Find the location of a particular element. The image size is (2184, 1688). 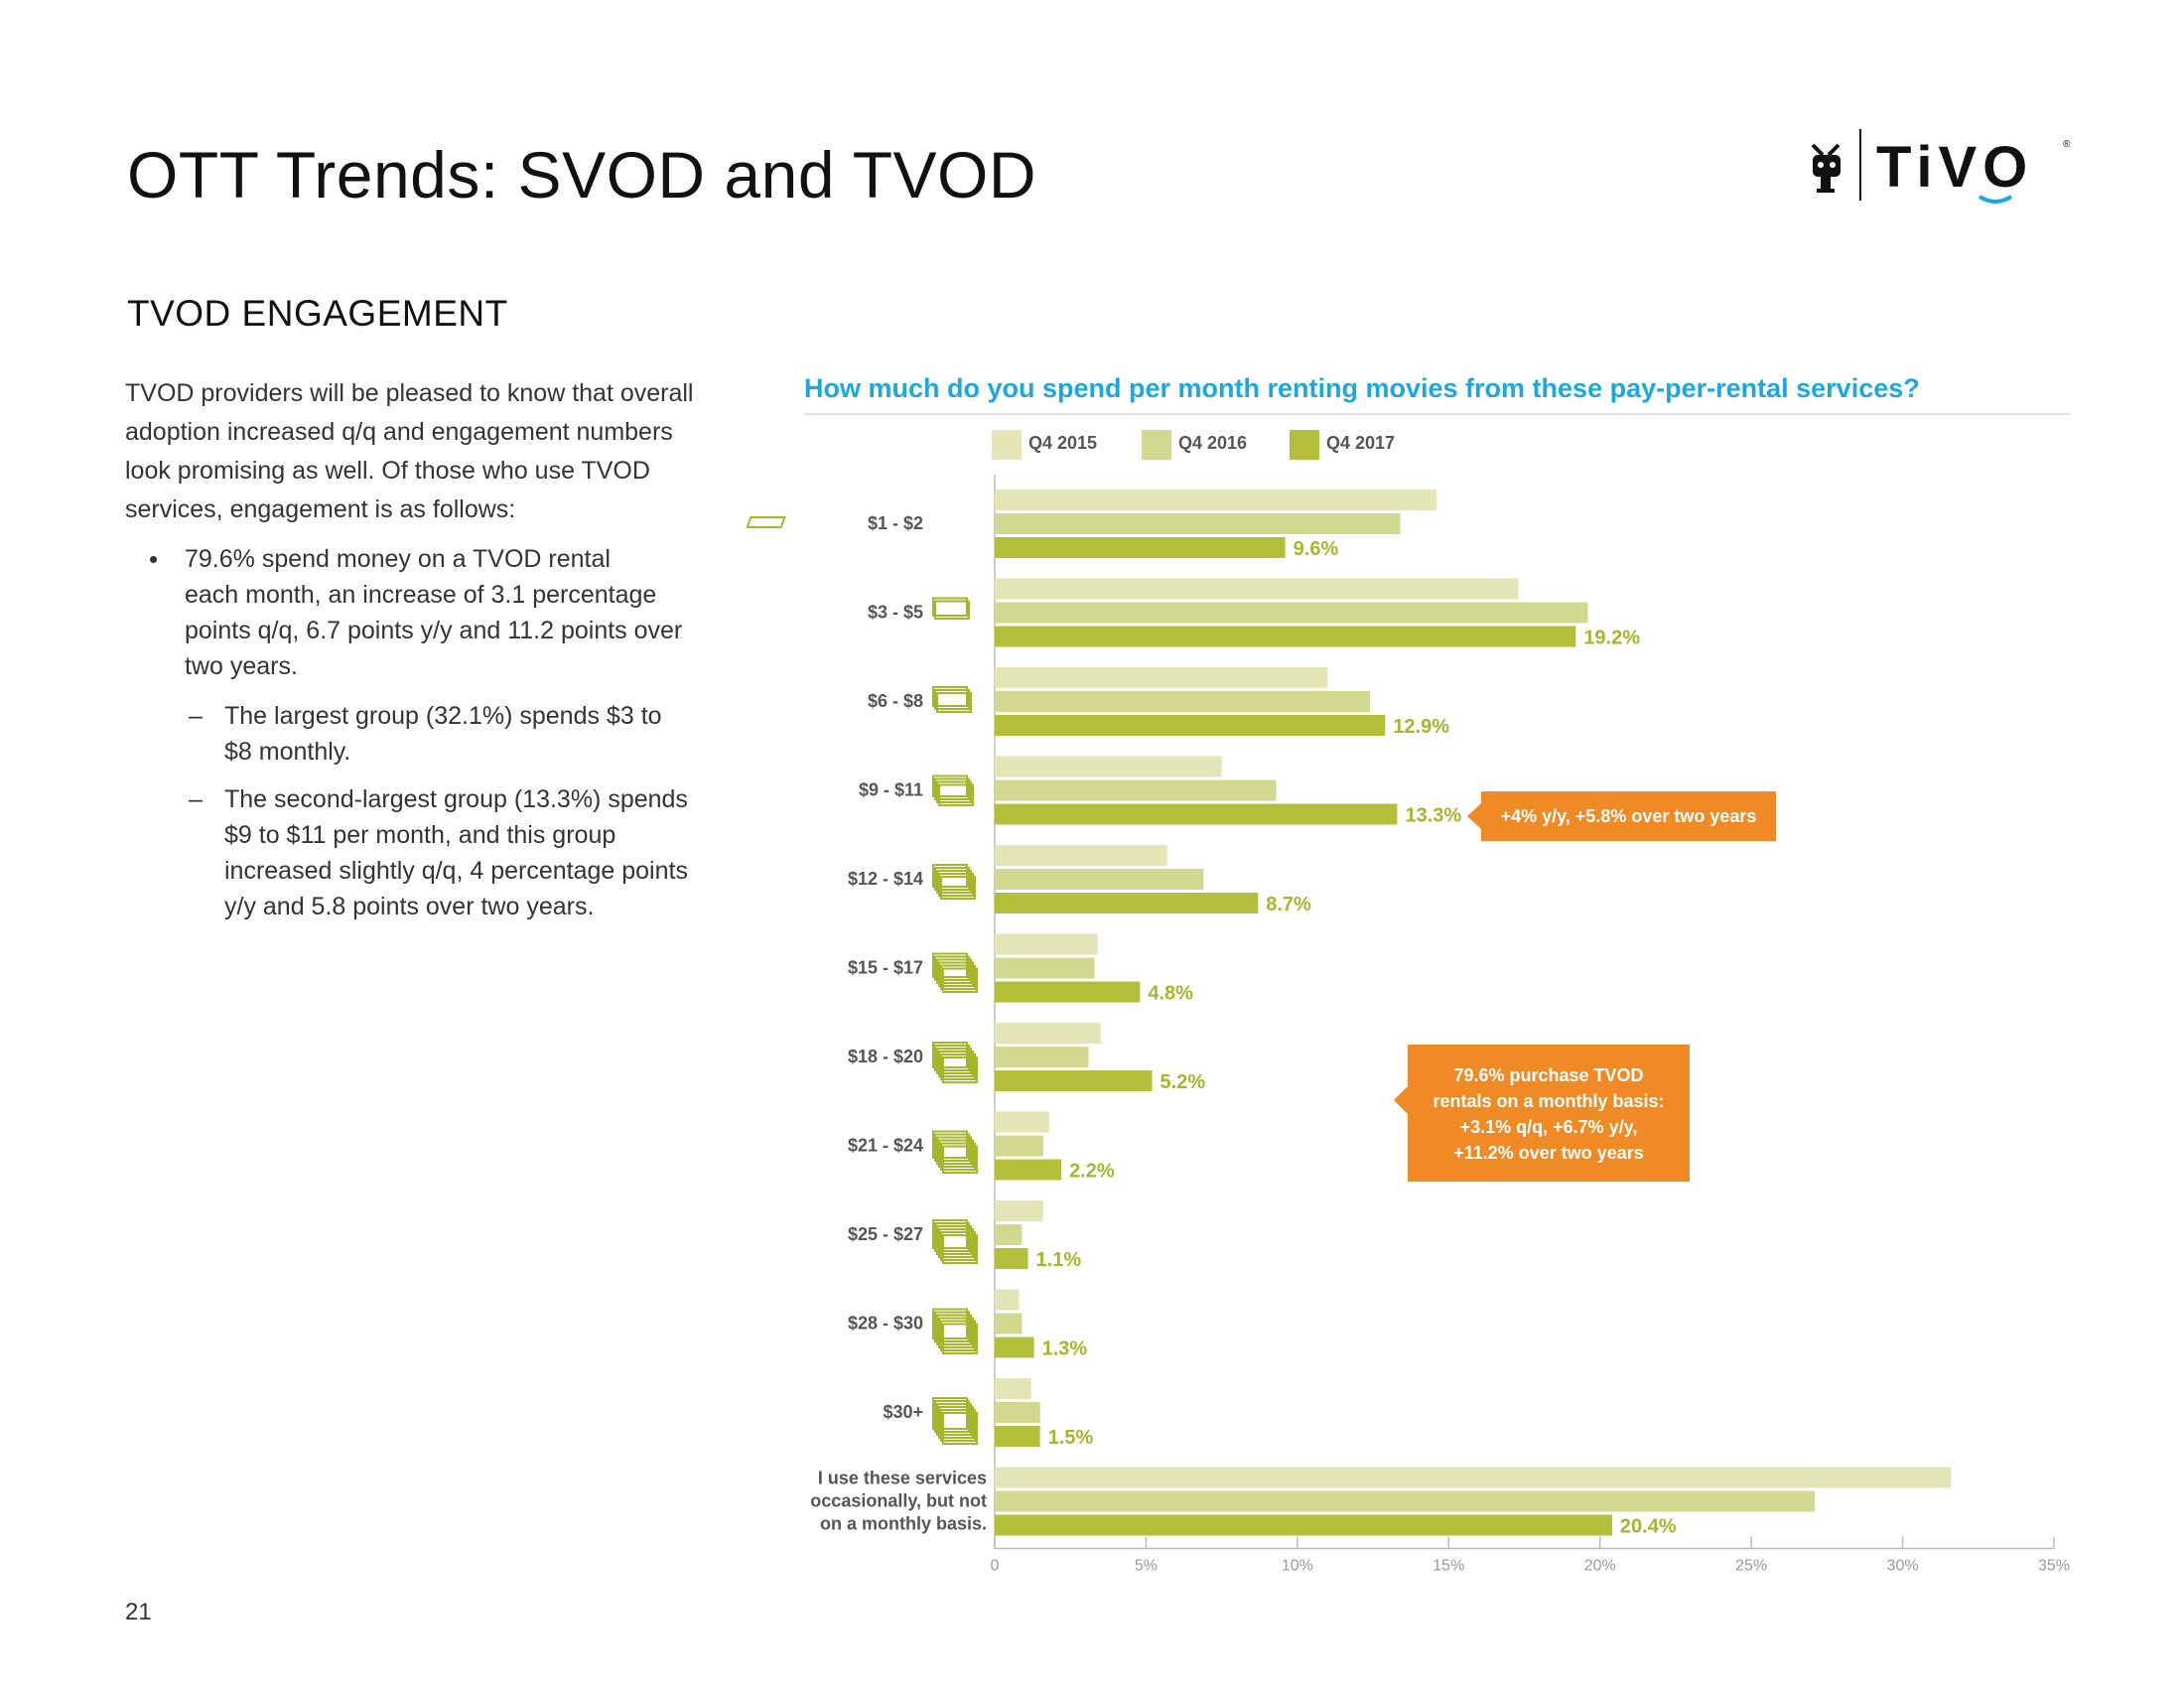

data-label: 5.2% is located at coordinates (1183, 1082).